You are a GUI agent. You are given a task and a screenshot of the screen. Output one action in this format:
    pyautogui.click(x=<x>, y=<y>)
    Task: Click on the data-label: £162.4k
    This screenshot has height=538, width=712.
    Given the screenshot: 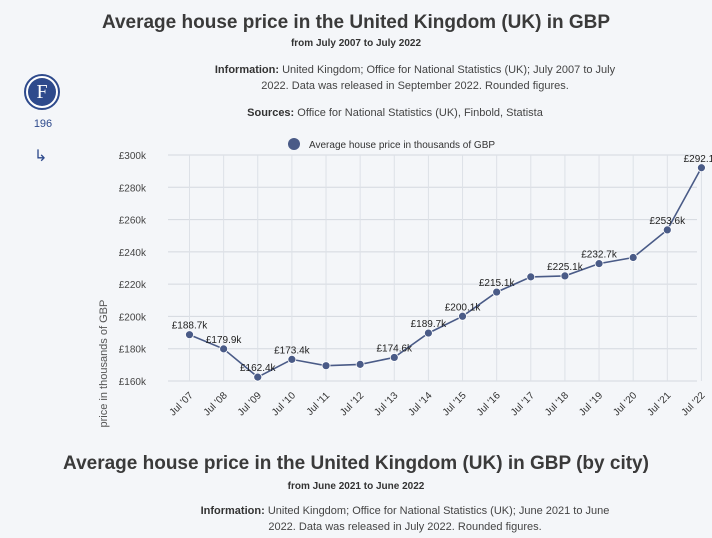 What is the action you would take?
    pyautogui.click(x=258, y=368)
    